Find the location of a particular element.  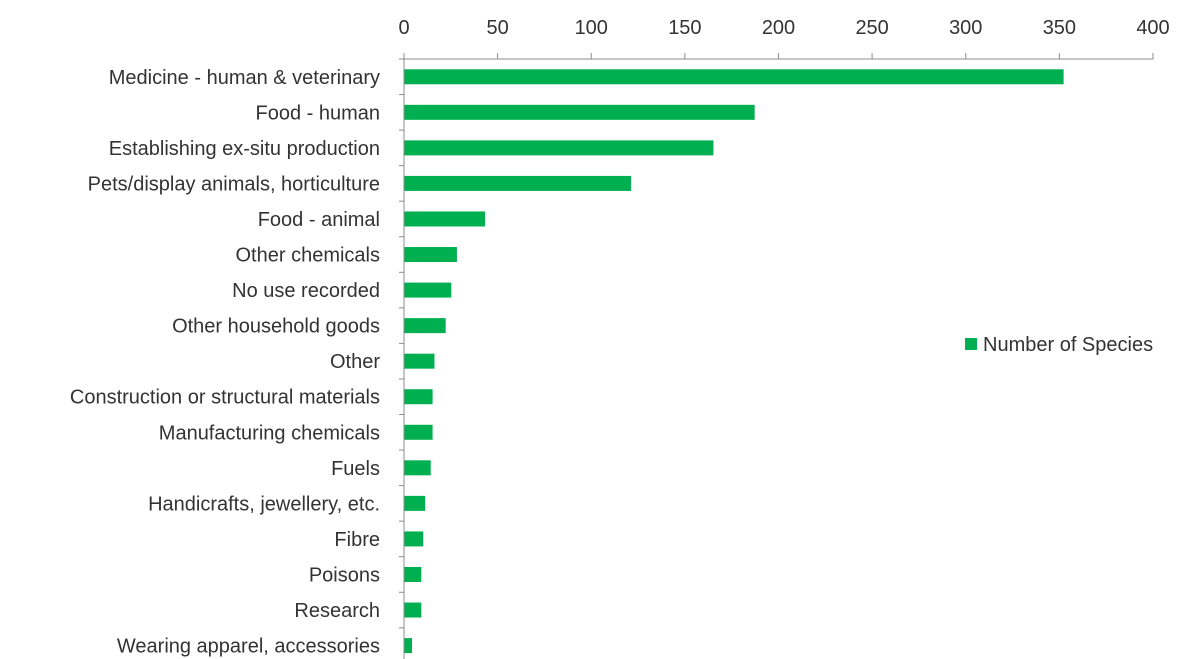

x-tick-label: 150 is located at coordinates (684, 28).